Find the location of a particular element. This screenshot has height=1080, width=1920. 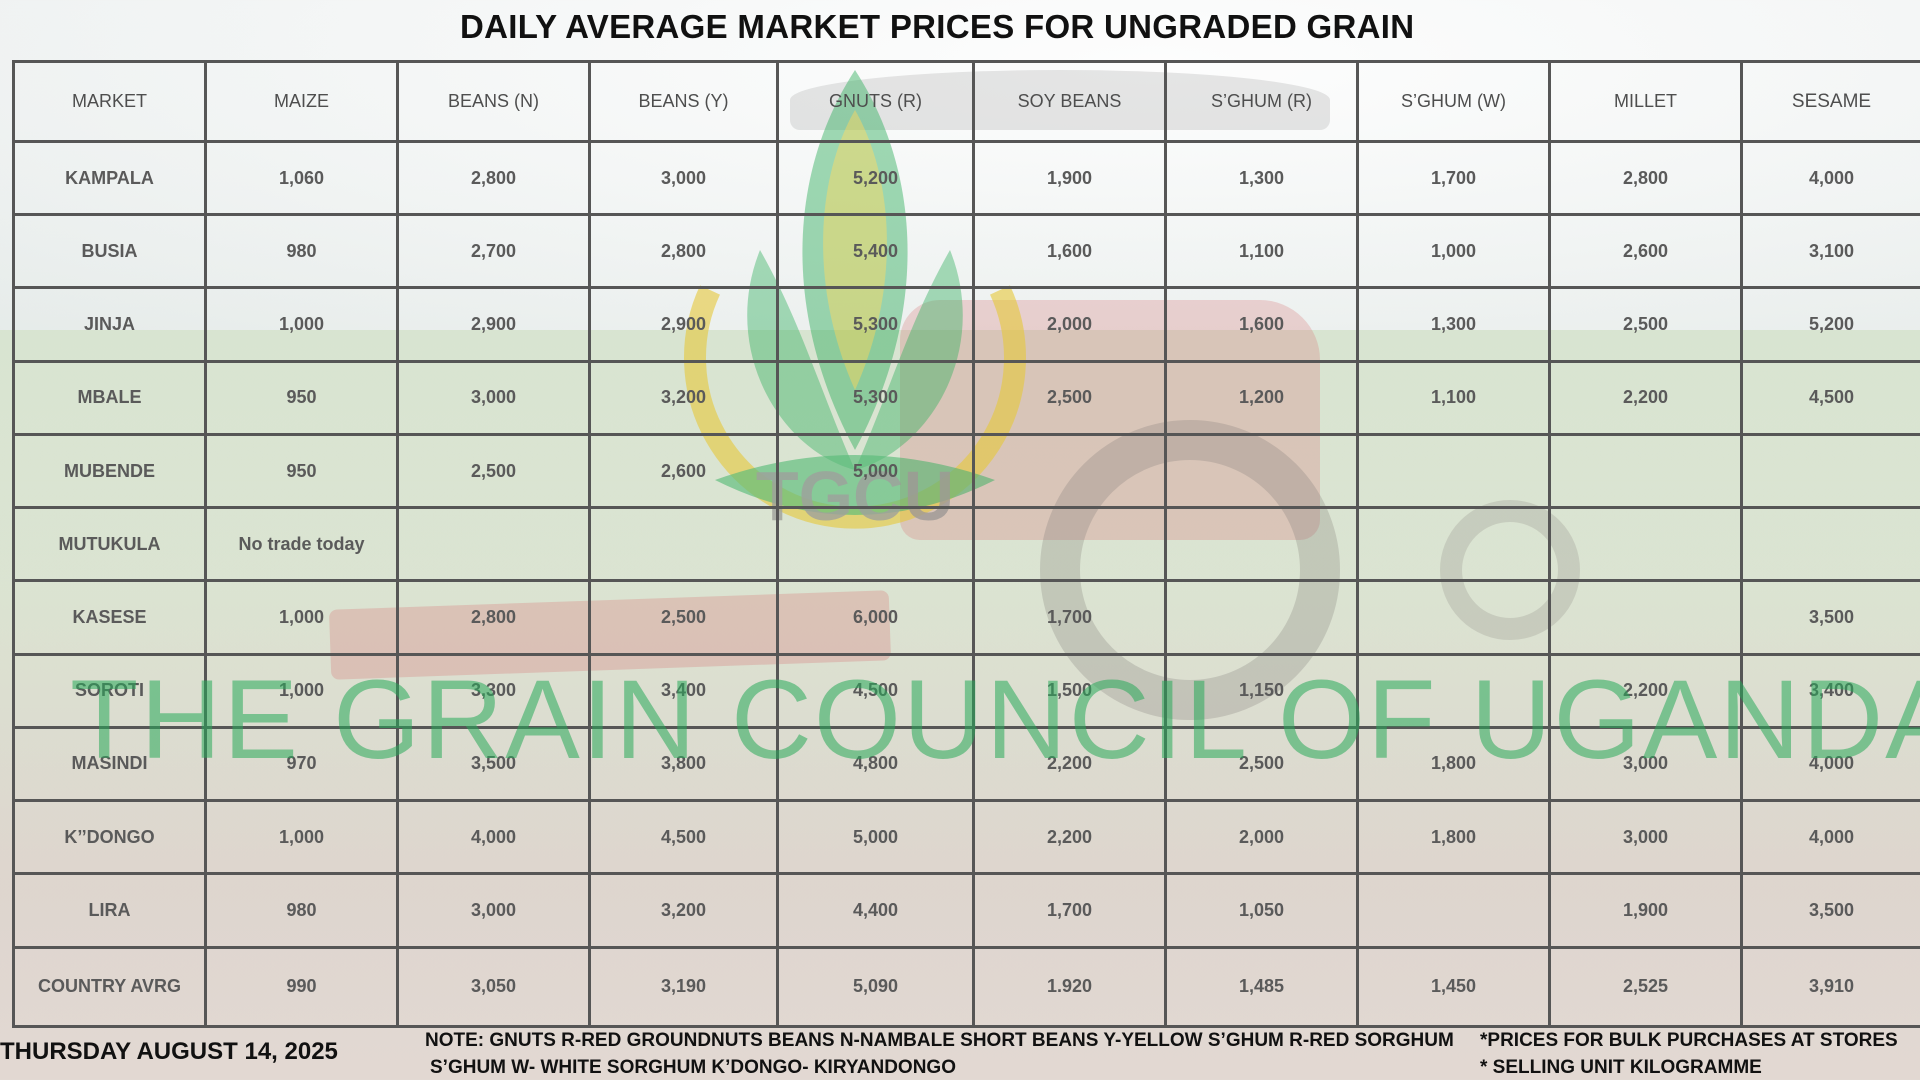

column-header: MARKET is located at coordinates (109, 101).